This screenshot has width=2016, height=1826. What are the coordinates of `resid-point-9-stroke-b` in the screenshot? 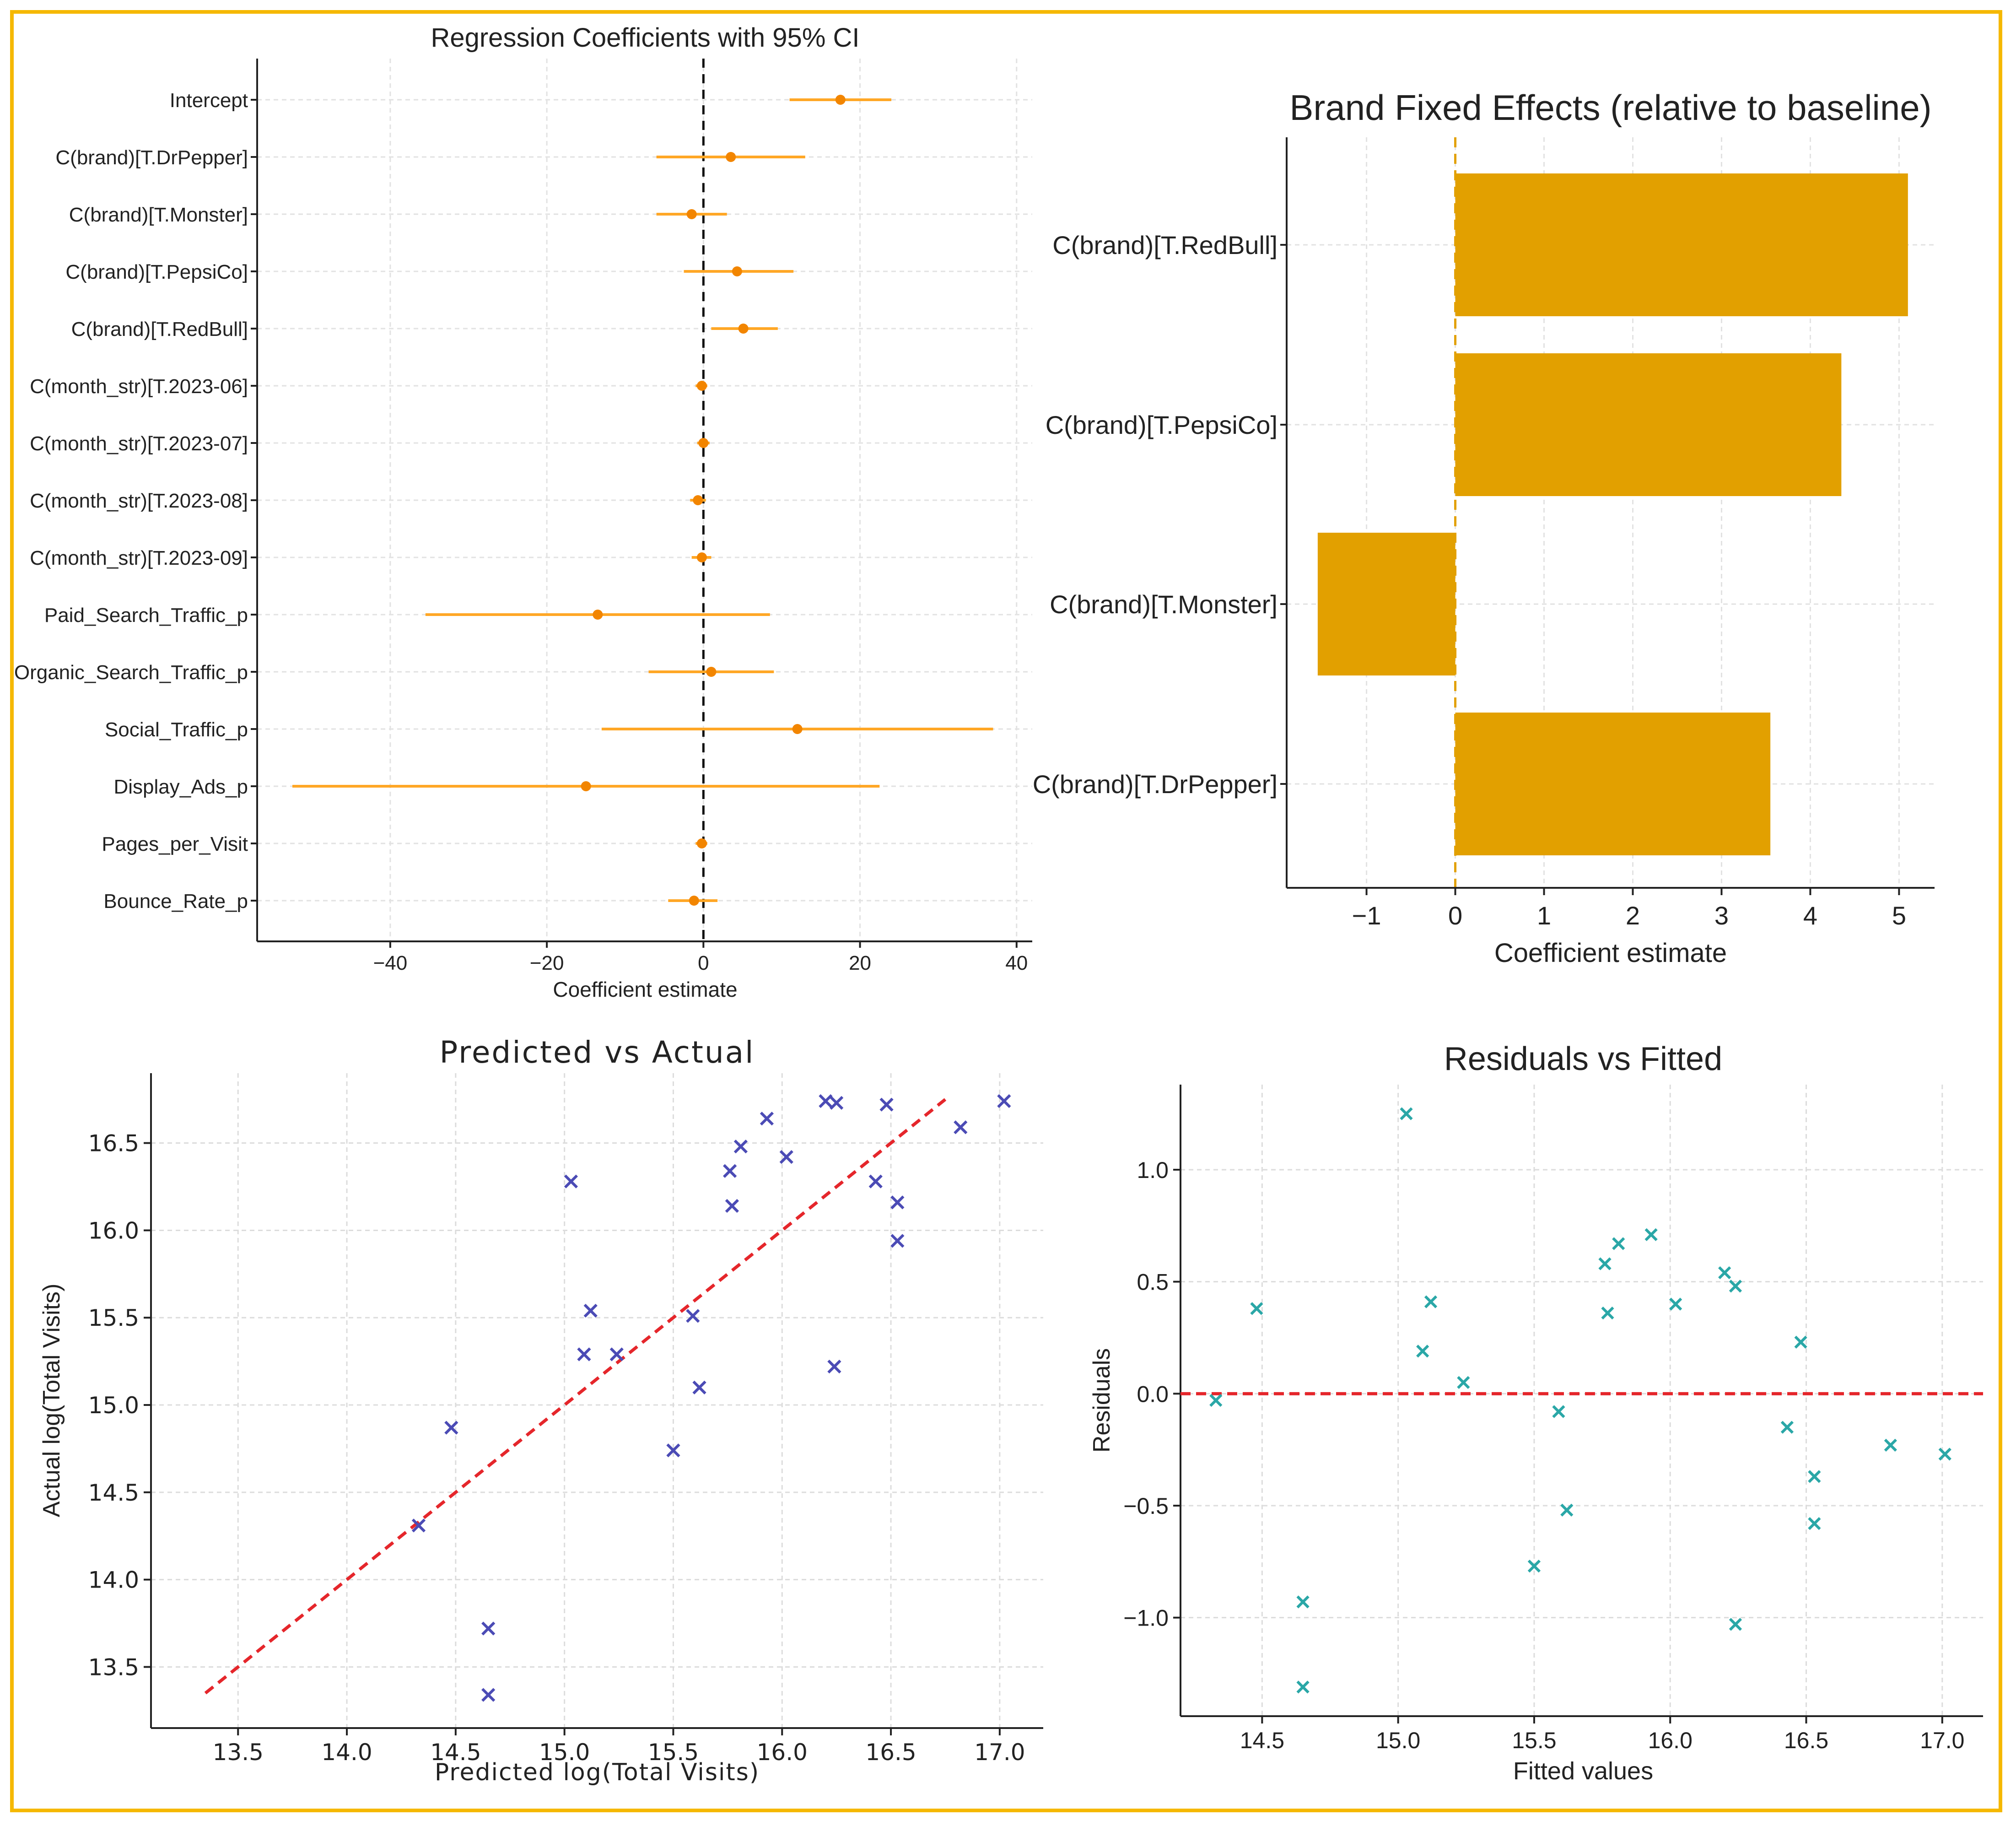 It's located at (1558, 1411).